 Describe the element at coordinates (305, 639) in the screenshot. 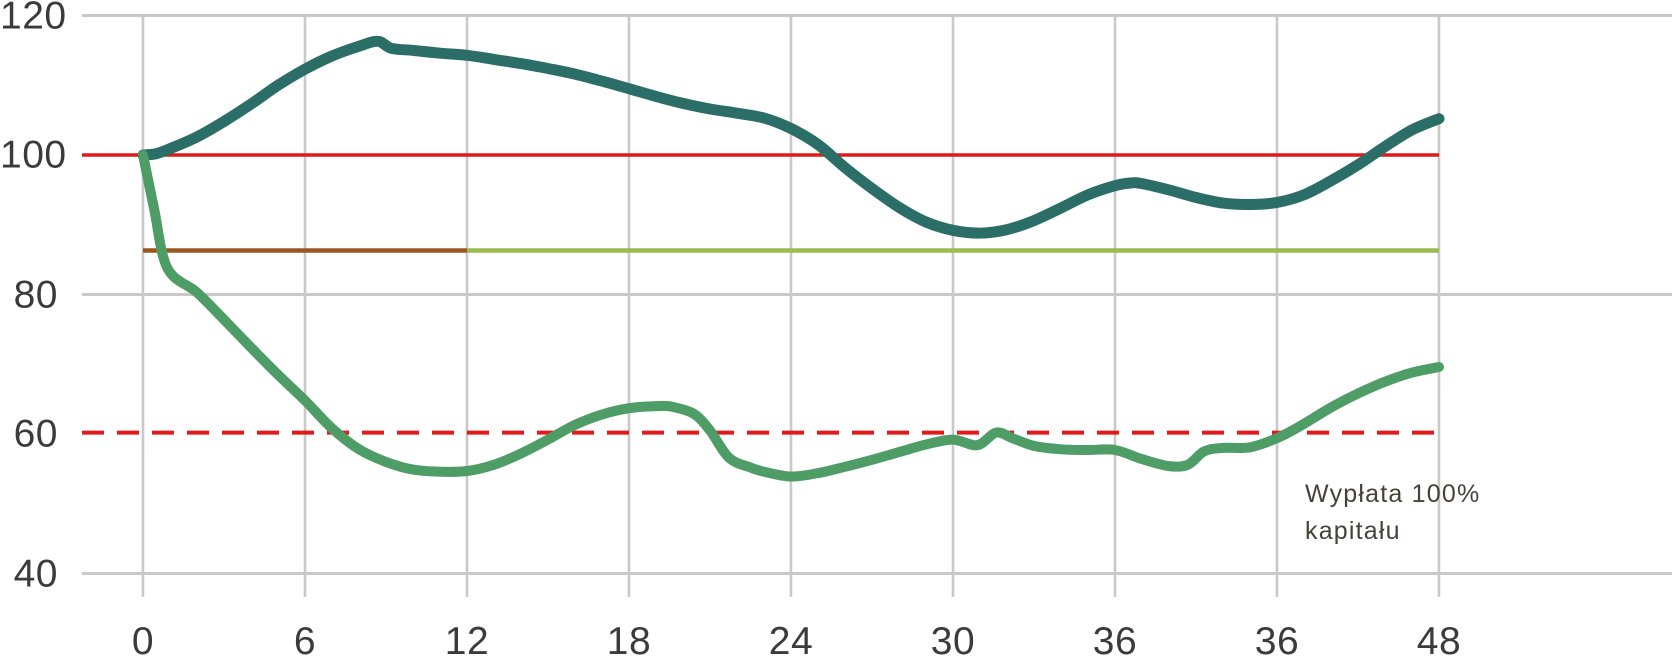

I see `x-tick-label: 6` at that location.